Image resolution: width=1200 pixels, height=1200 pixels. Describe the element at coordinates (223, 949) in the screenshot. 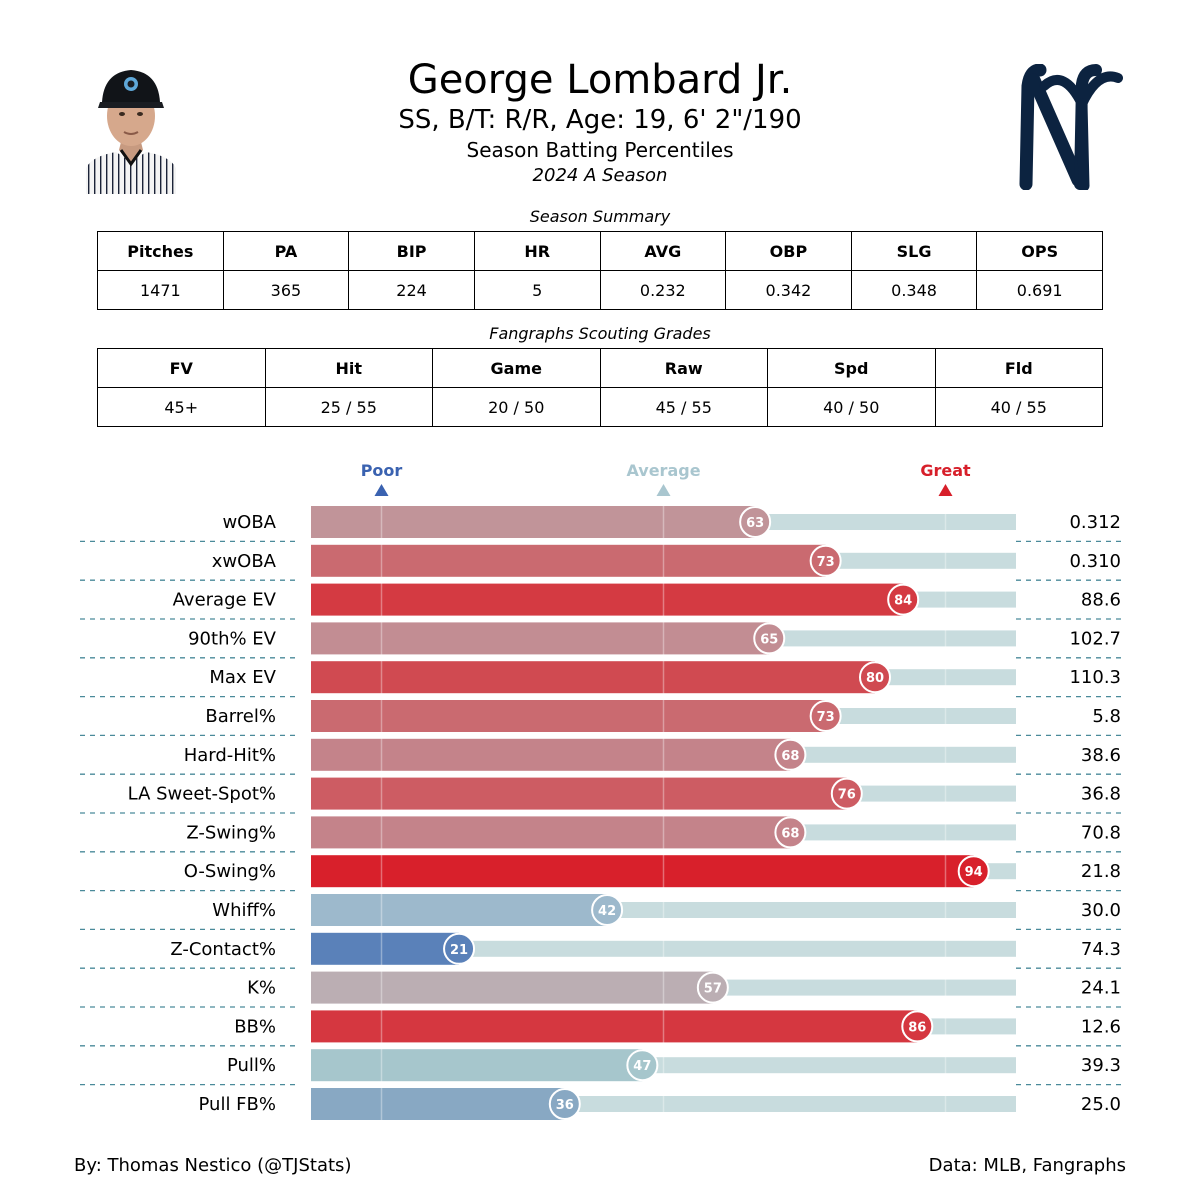

I see `metric-label: Z-Contact%` at that location.